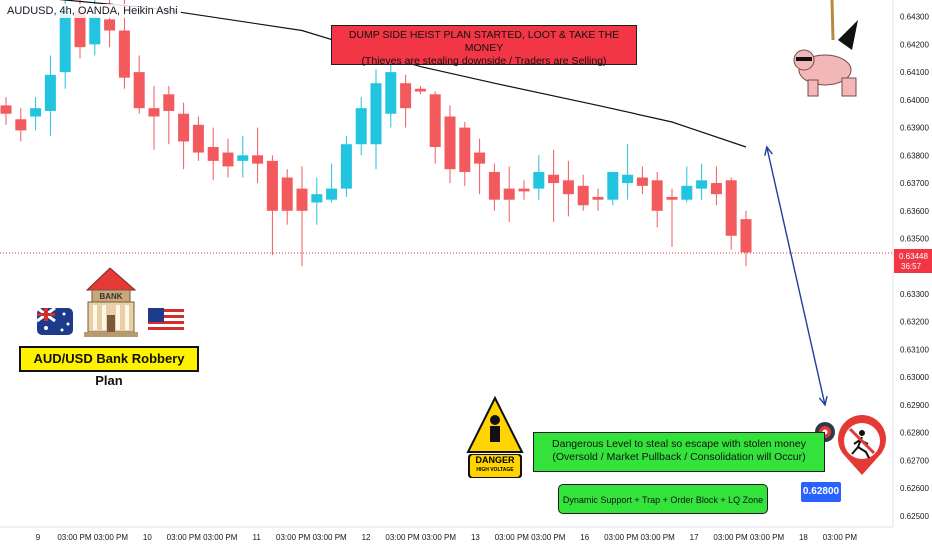  Describe the element at coordinates (914, 100) in the screenshot. I see `price-tick-label: 0.64000` at that location.